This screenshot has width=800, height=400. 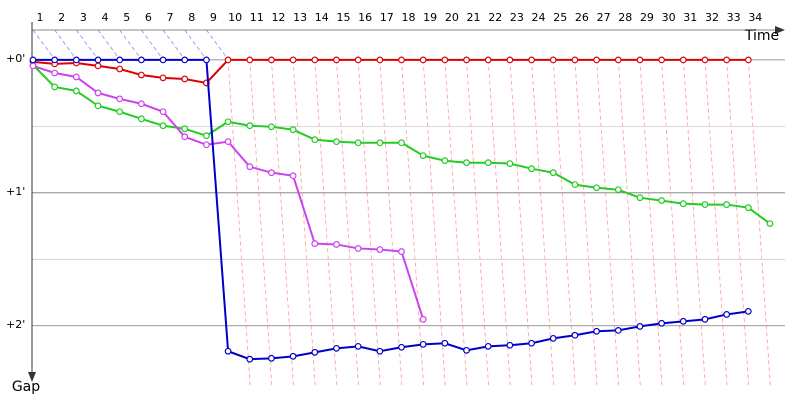 What do you see at coordinates (560, 17) in the screenshot?
I see `x-tick-label: 25` at bounding box center [560, 17].